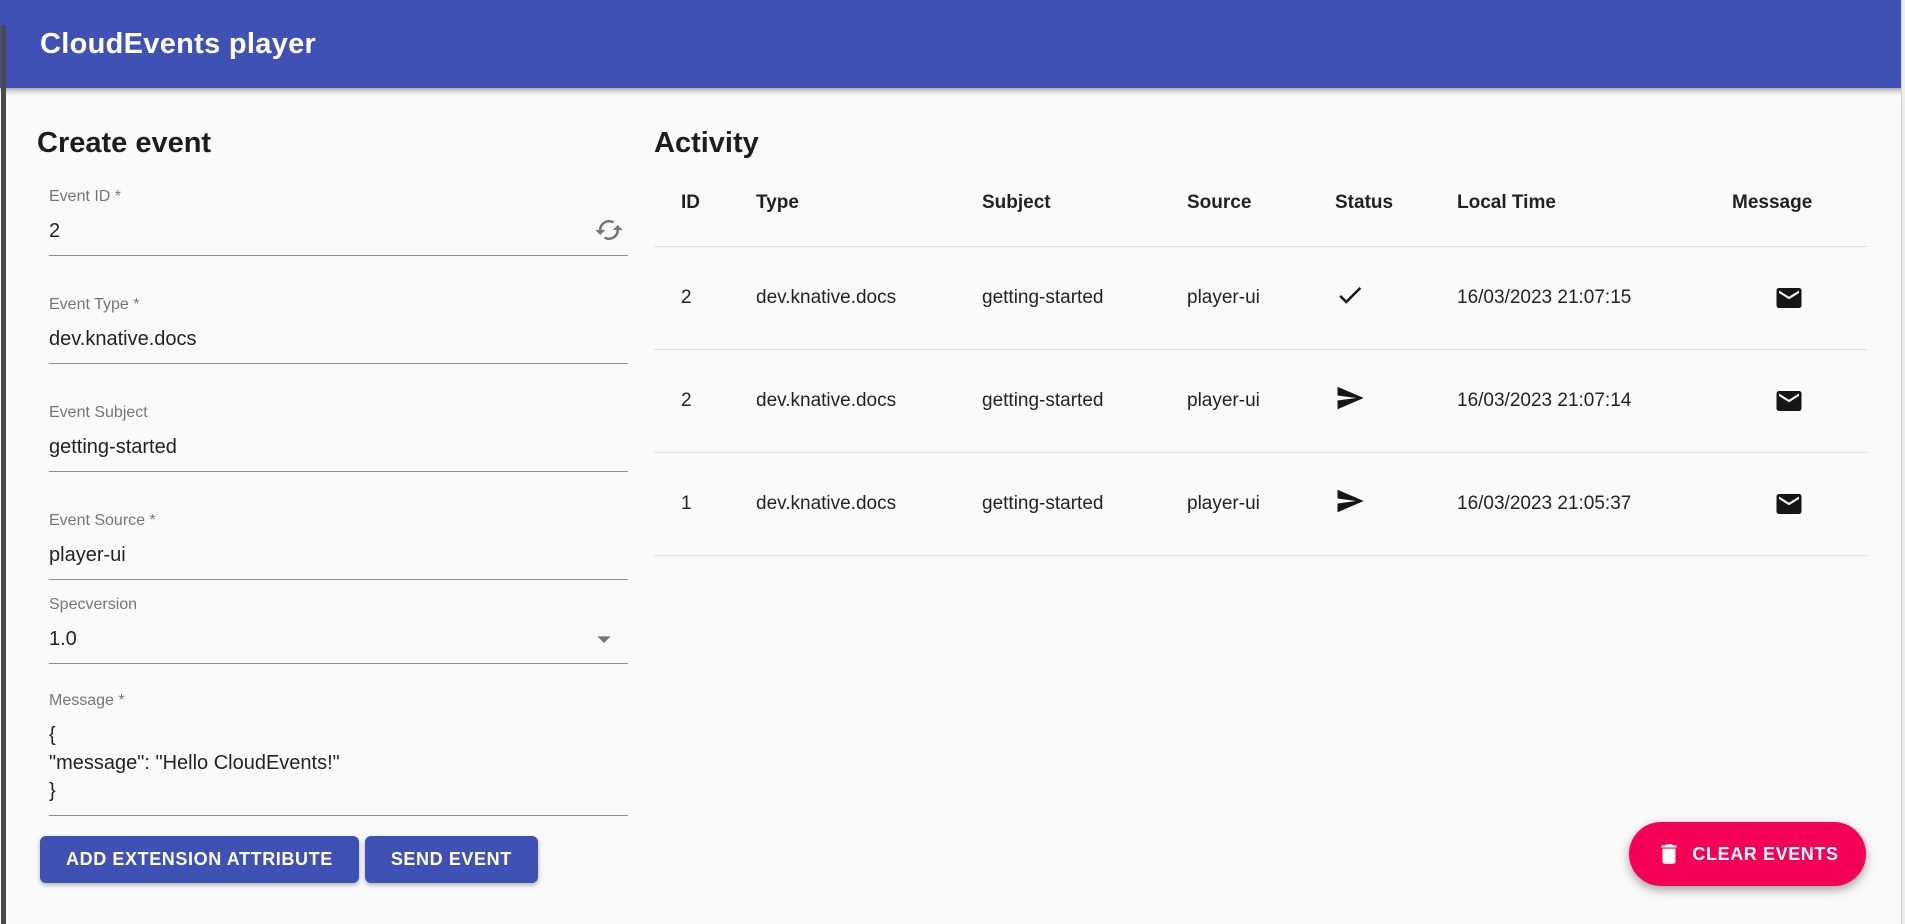  What do you see at coordinates (338, 629) in the screenshot?
I see `specversion-select: Specversion 1.0` at bounding box center [338, 629].